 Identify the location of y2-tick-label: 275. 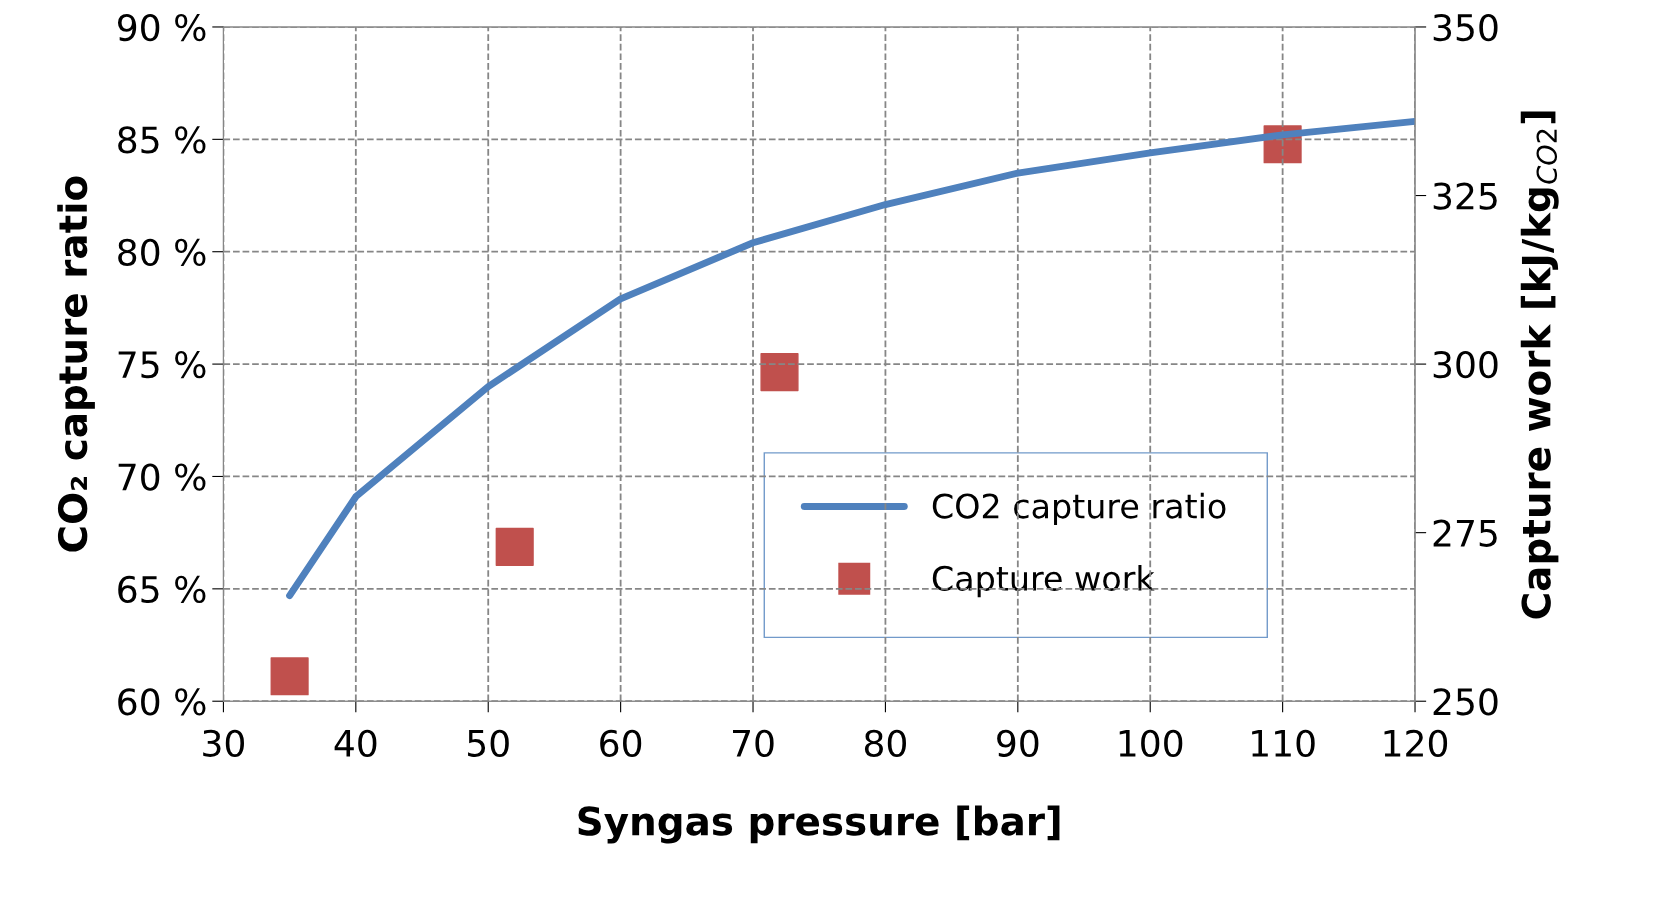
(1465, 533).